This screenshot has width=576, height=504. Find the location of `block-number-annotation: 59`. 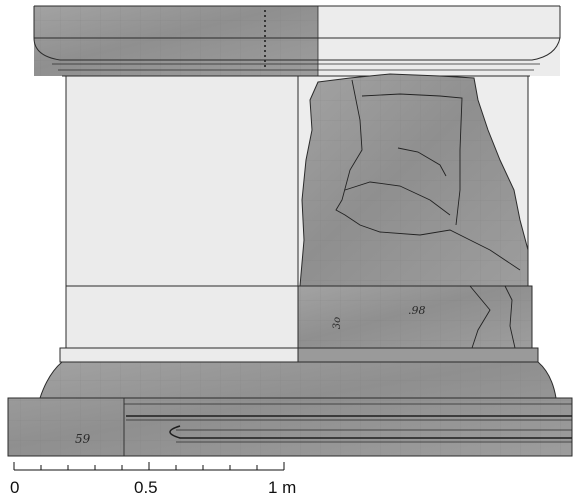

block-number-annotation: 59 is located at coordinates (83, 439).